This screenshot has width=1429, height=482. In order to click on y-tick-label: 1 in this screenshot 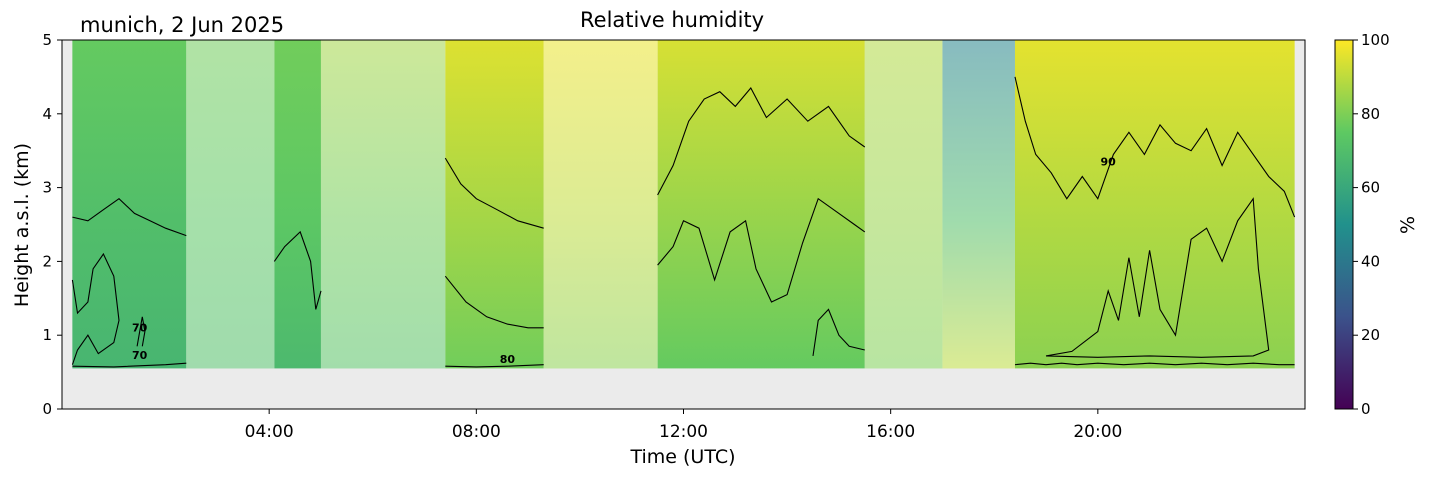, I will do `click(47, 335)`.